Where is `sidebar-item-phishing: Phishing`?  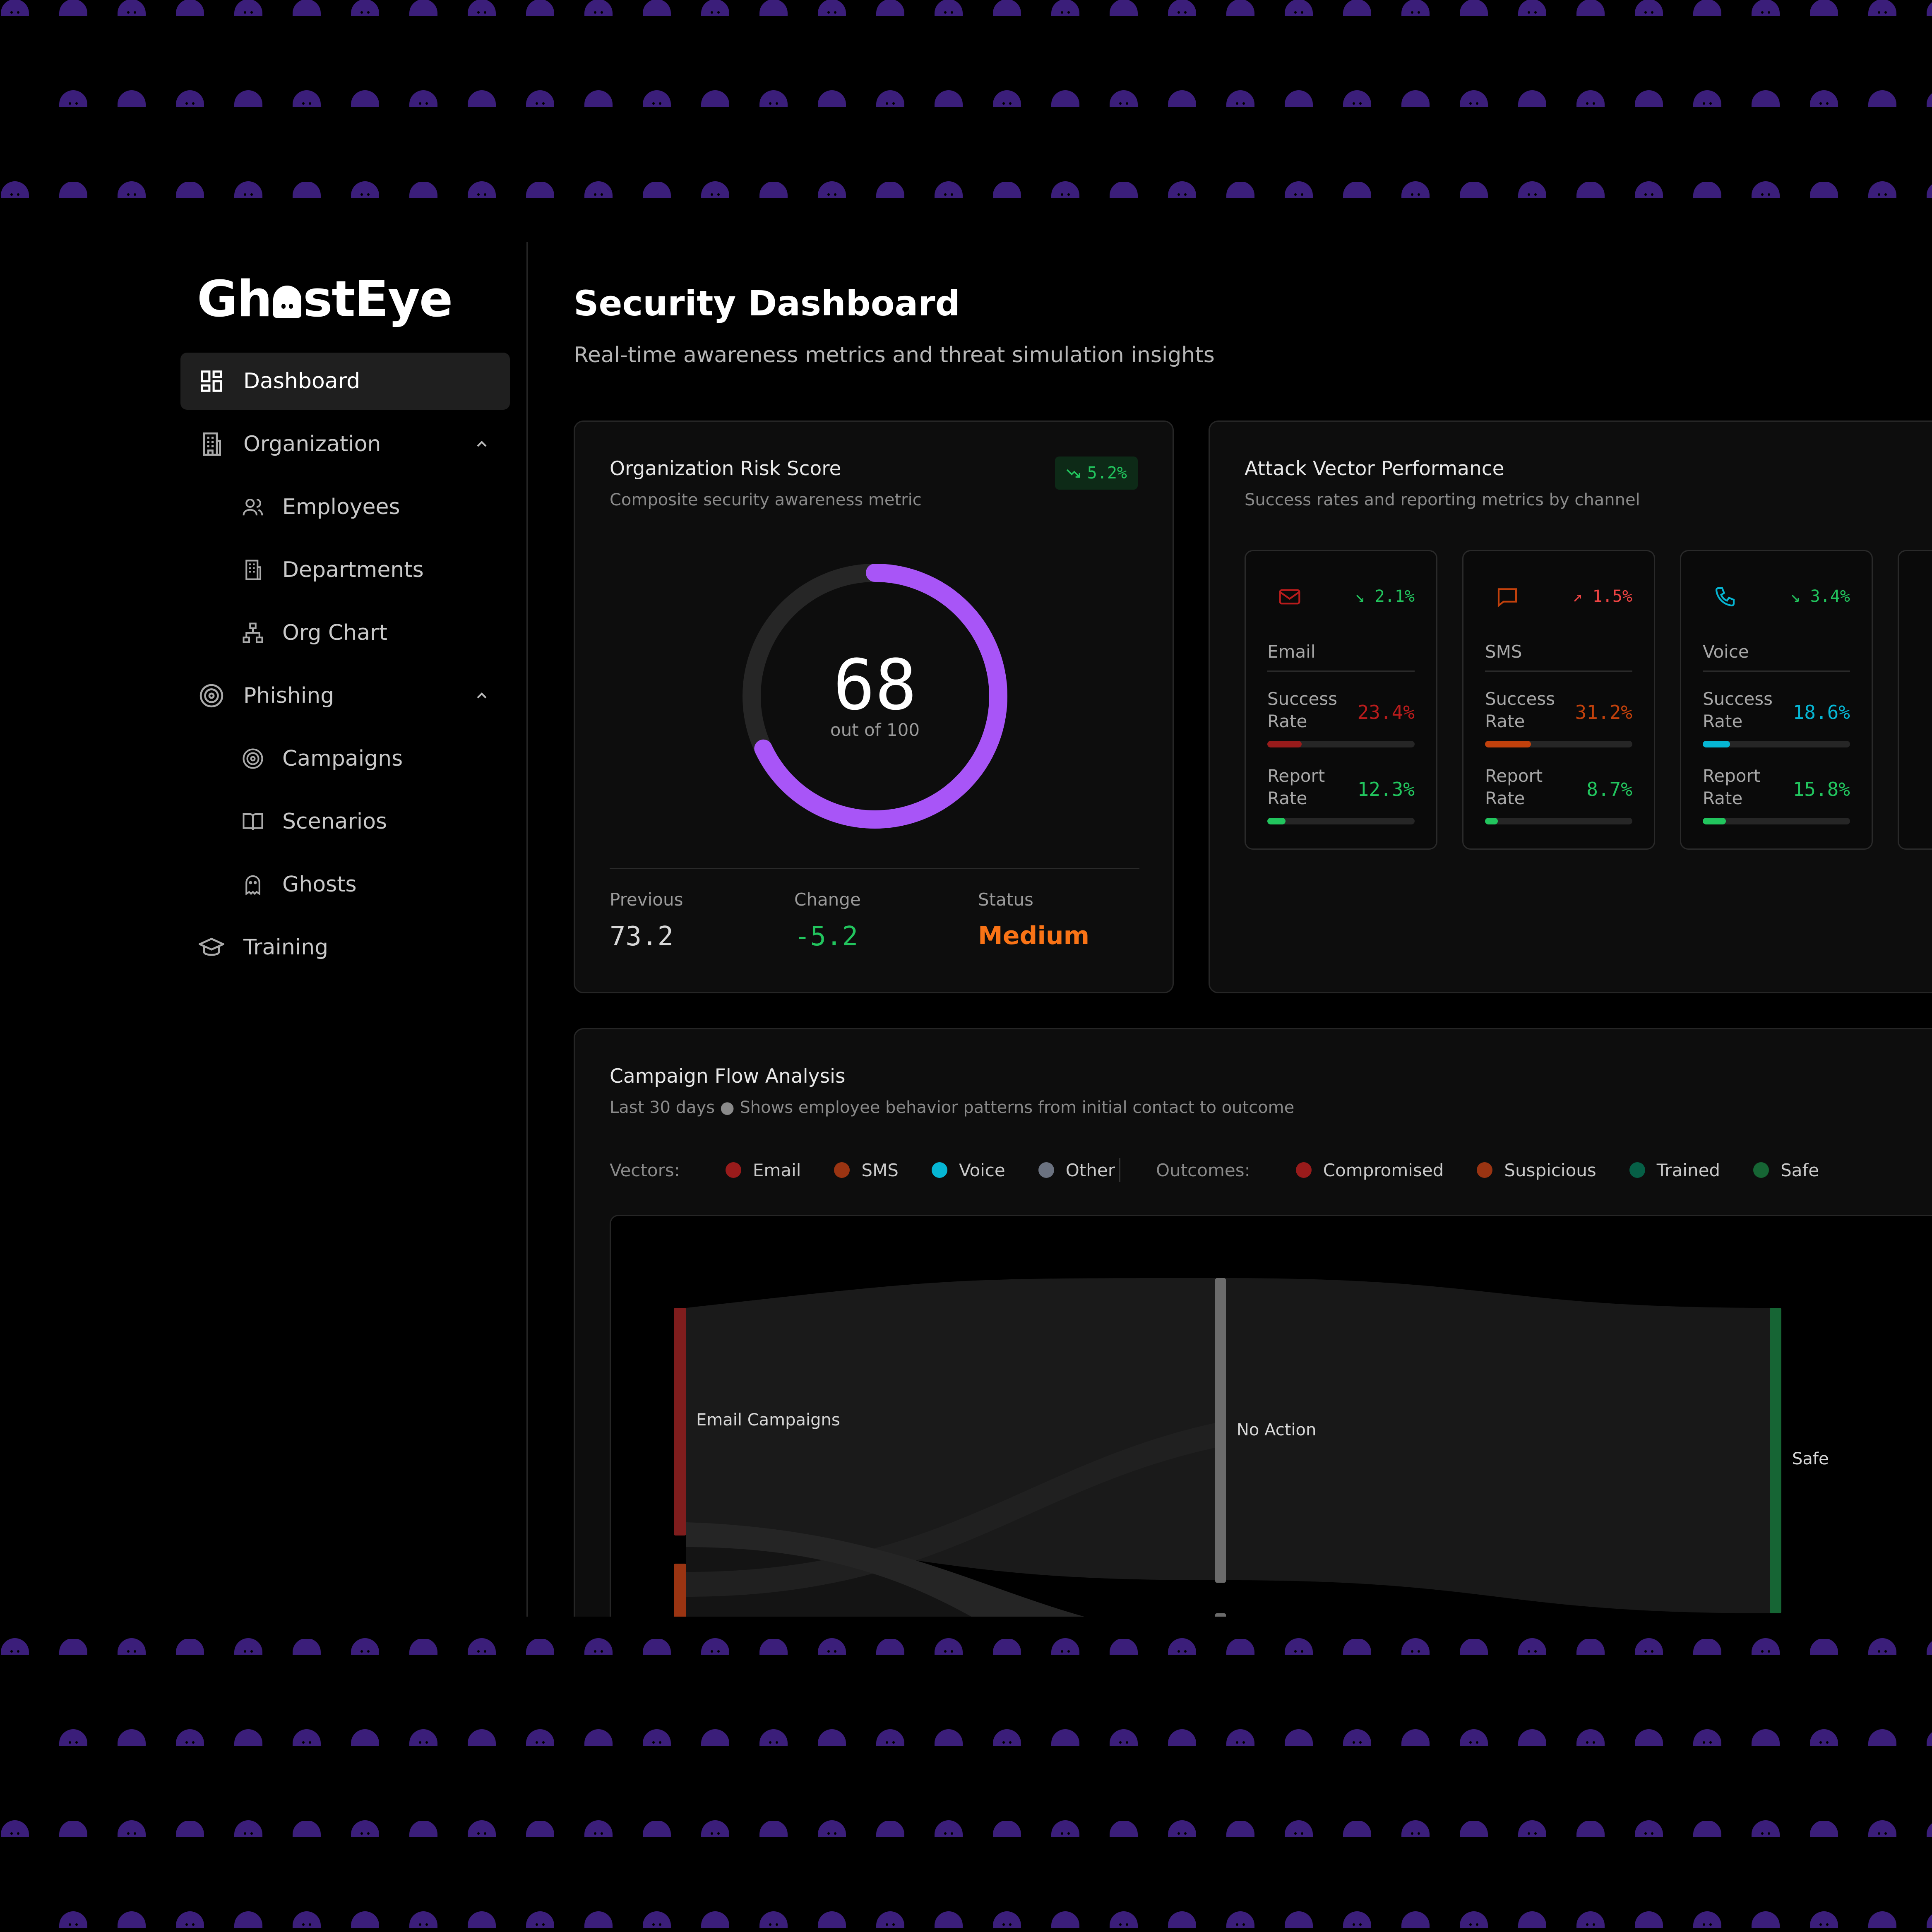 sidebar-item-phishing: Phishing is located at coordinates (345, 695).